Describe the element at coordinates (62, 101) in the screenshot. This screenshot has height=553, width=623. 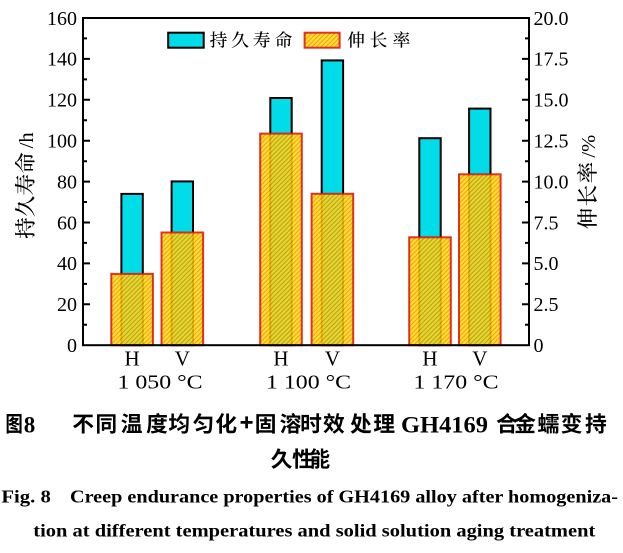
I see `svg-text: 120` at that location.